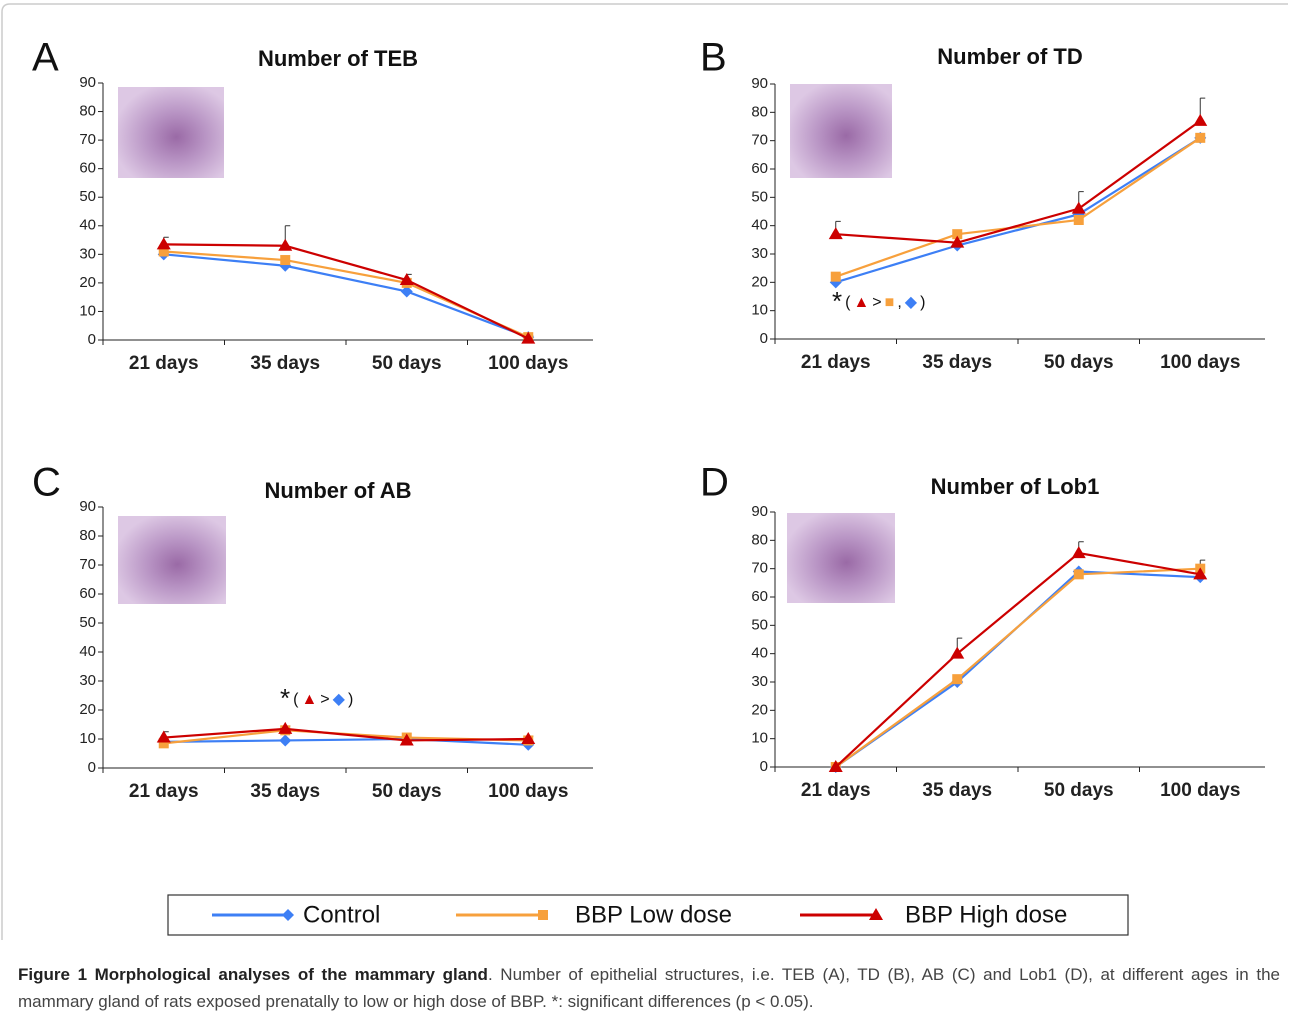 This screenshot has height=1019, width=1290. I want to click on chart-title: Number of Lob1, so click(1015, 486).